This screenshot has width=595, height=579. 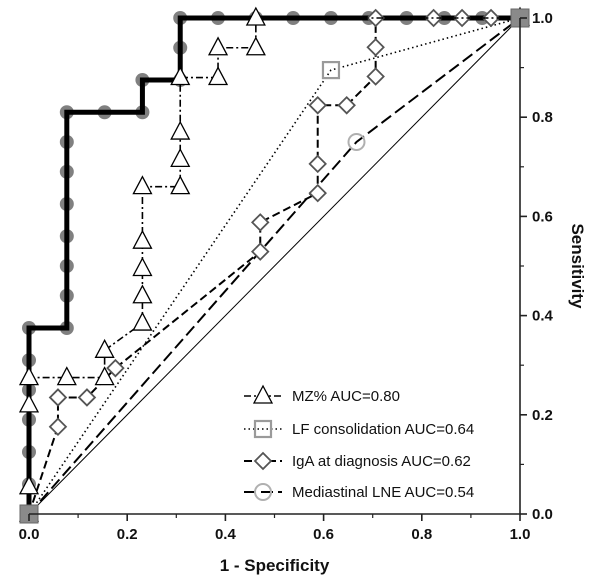 What do you see at coordinates (542, 117) in the screenshot?
I see `y-tick-label: 0.8` at bounding box center [542, 117].